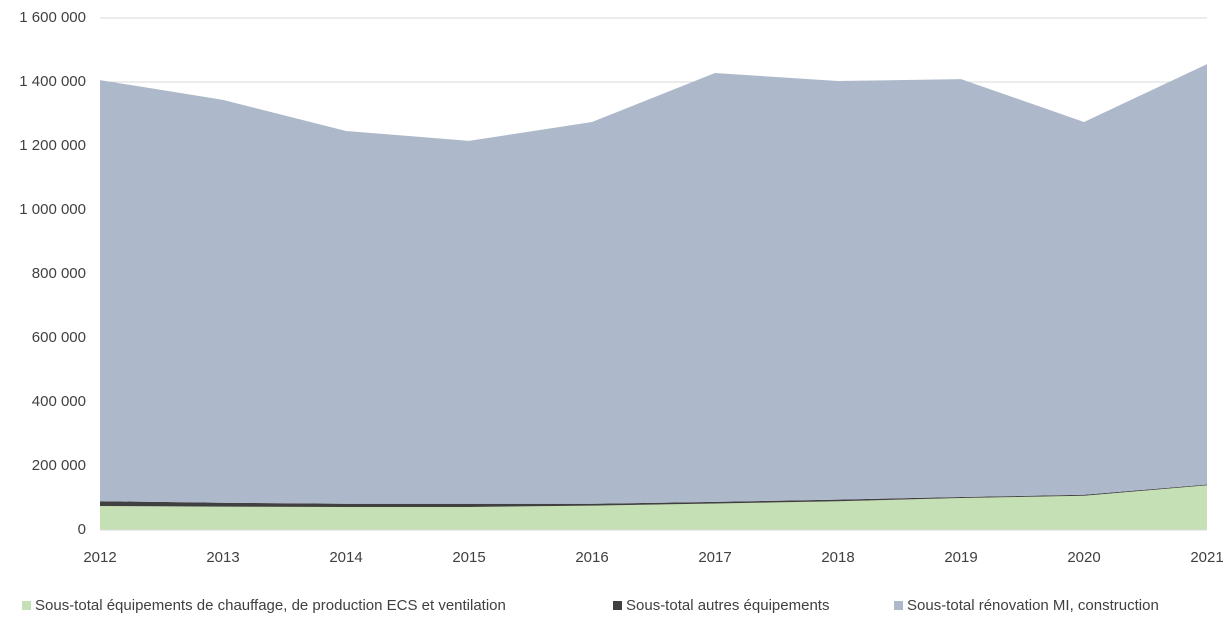  Describe the element at coordinates (52, 209) in the screenshot. I see `y-tick-label: 1 000 000` at that location.